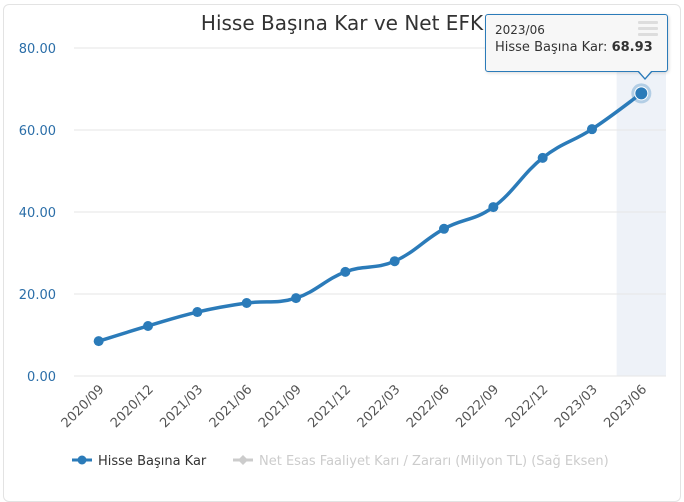 The height and width of the screenshot is (502, 684). What do you see at coordinates (648, 30) in the screenshot?
I see `menu-icon` at bounding box center [648, 30].